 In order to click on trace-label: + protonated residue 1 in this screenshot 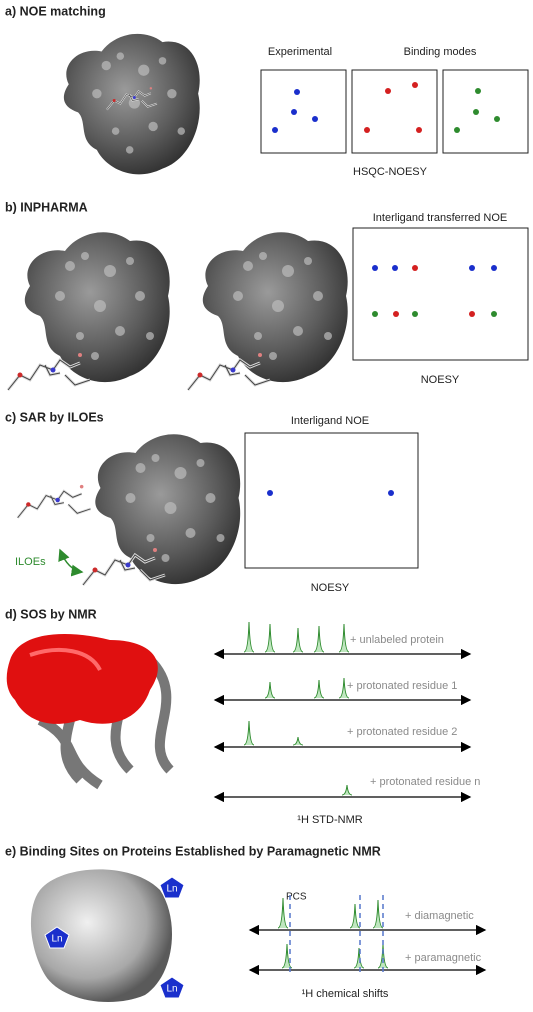, I will do `click(402, 686)`.